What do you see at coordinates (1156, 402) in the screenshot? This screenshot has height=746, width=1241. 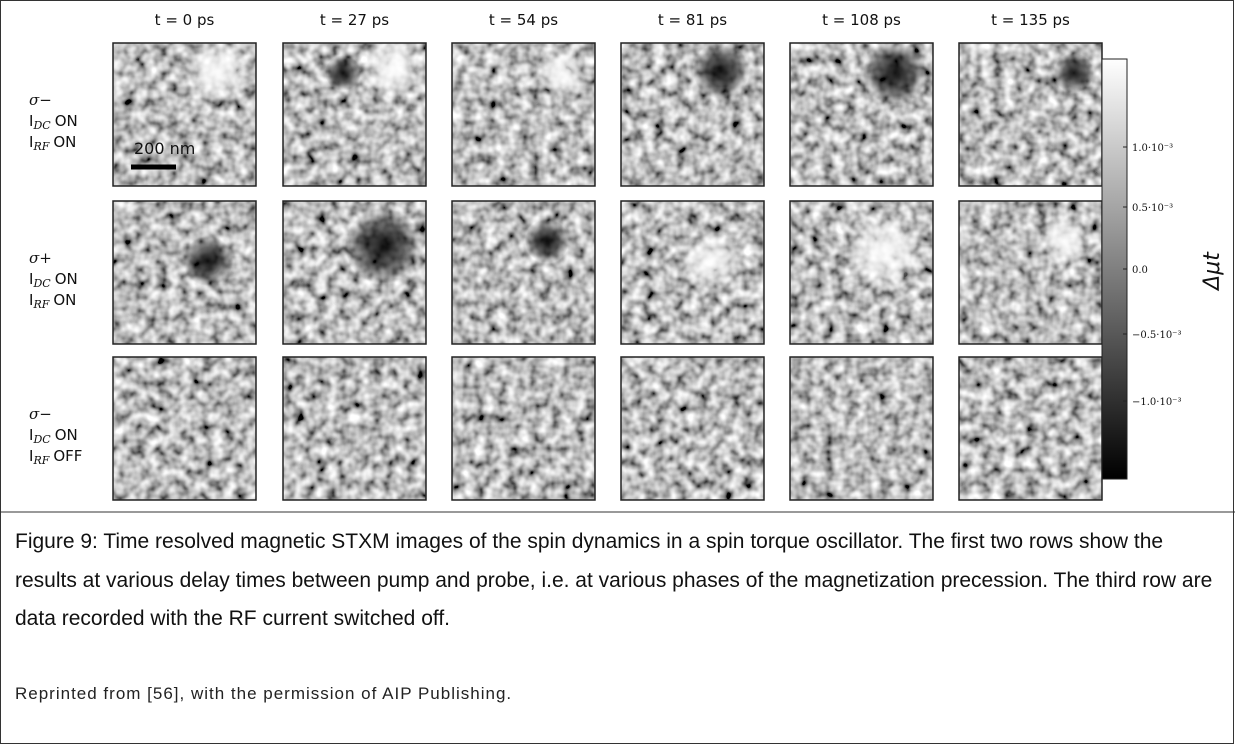 I see `colorbar-tick: −1.0·10⁻³` at bounding box center [1156, 402].